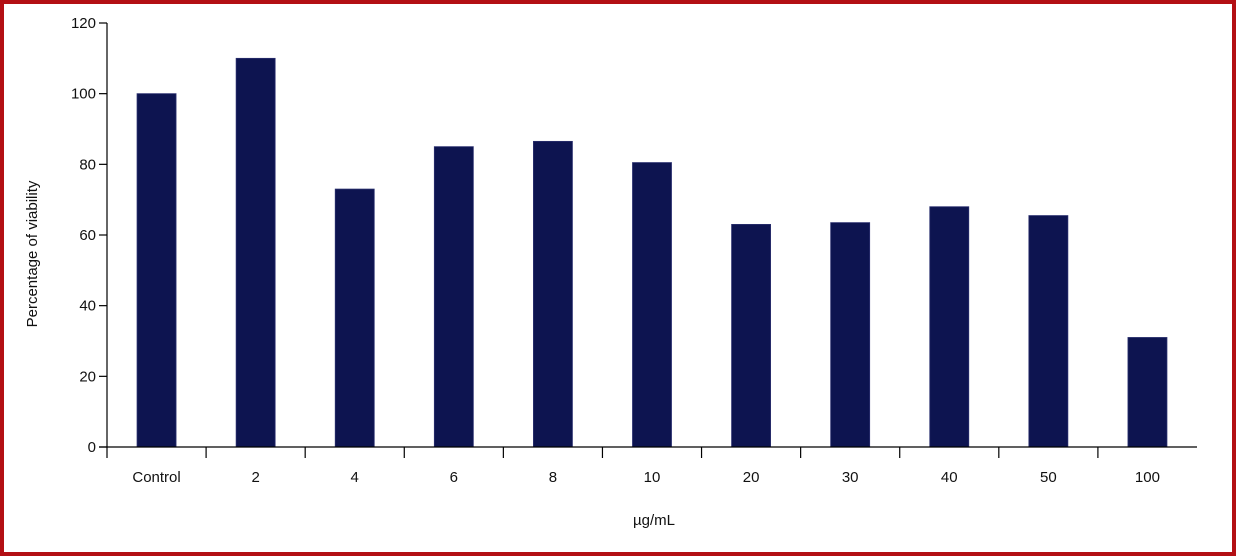 The height and width of the screenshot is (556, 1236). I want to click on x-tick-label: 8, so click(553, 477).